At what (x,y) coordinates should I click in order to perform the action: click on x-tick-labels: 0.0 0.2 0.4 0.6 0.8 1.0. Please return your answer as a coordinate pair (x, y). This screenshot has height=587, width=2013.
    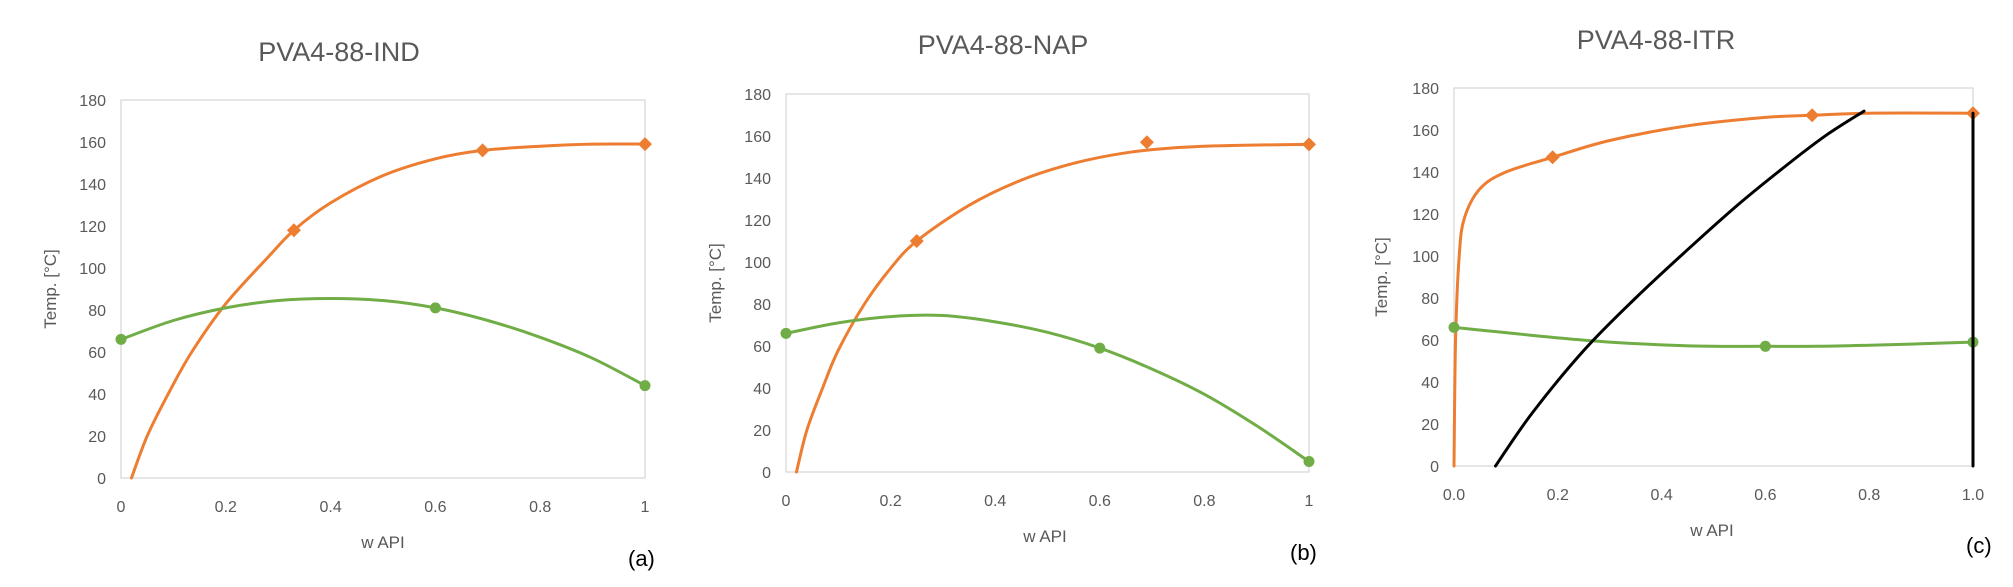
    Looking at the image, I should click on (1713, 495).